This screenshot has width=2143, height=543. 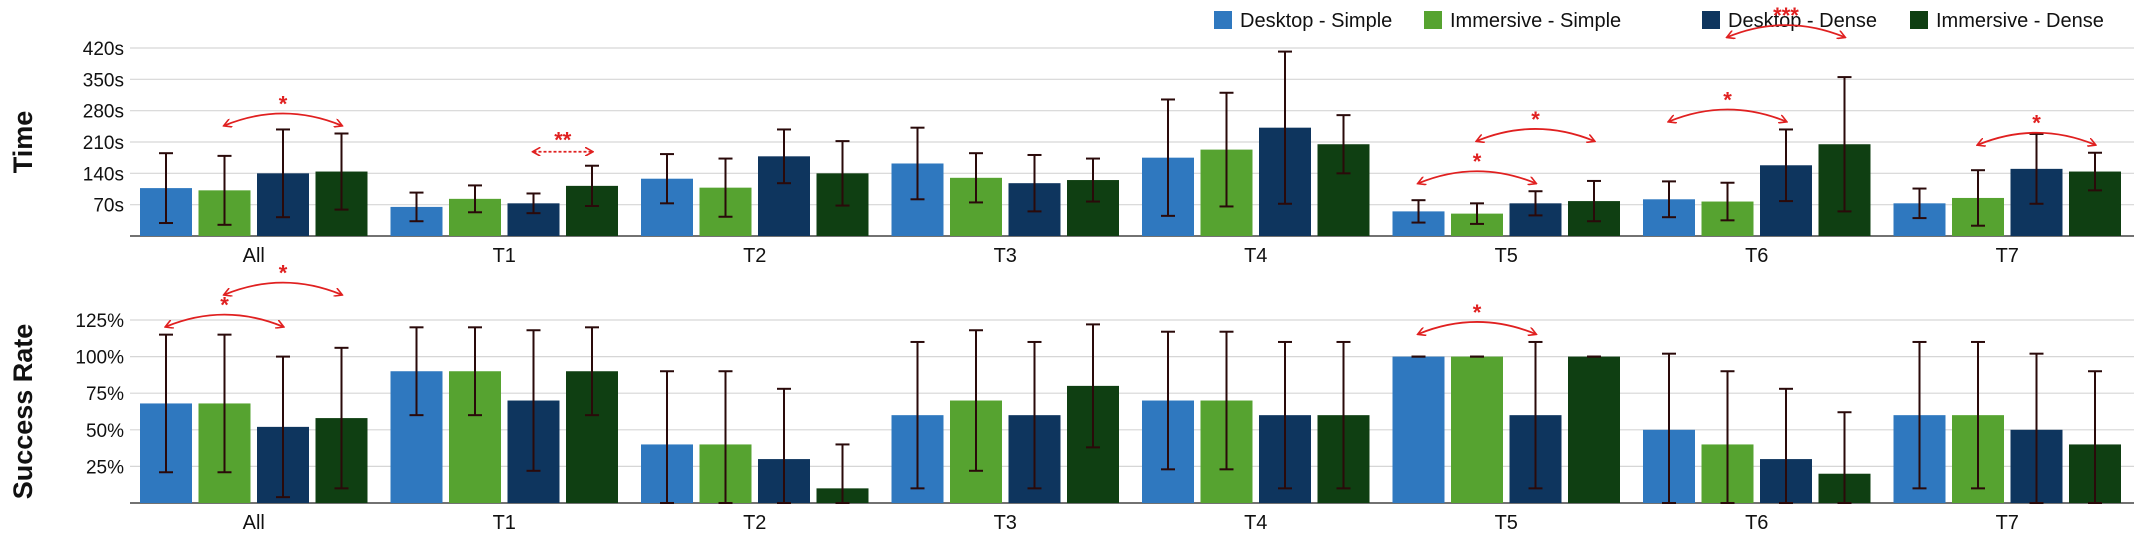 What do you see at coordinates (23, 142) in the screenshot?
I see `y-axis-title: Time` at bounding box center [23, 142].